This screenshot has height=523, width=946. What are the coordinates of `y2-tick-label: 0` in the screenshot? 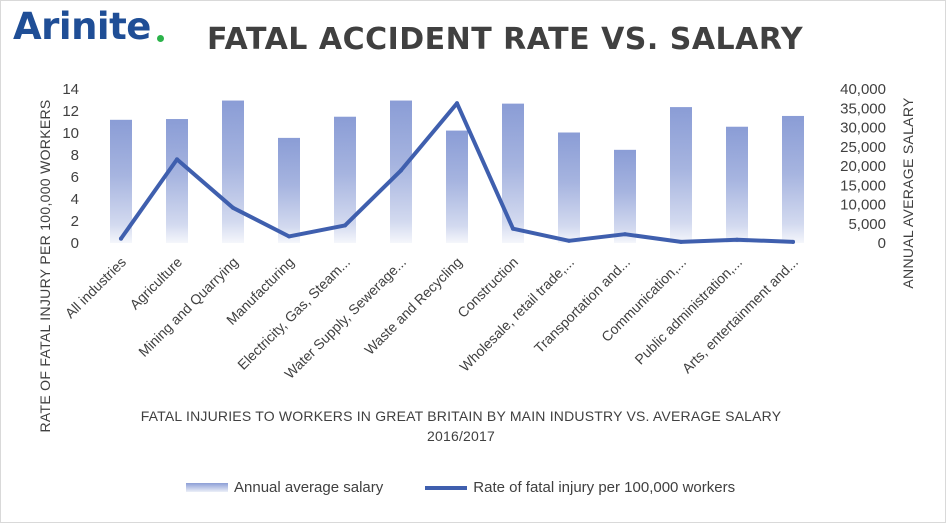 It's located at (882, 243).